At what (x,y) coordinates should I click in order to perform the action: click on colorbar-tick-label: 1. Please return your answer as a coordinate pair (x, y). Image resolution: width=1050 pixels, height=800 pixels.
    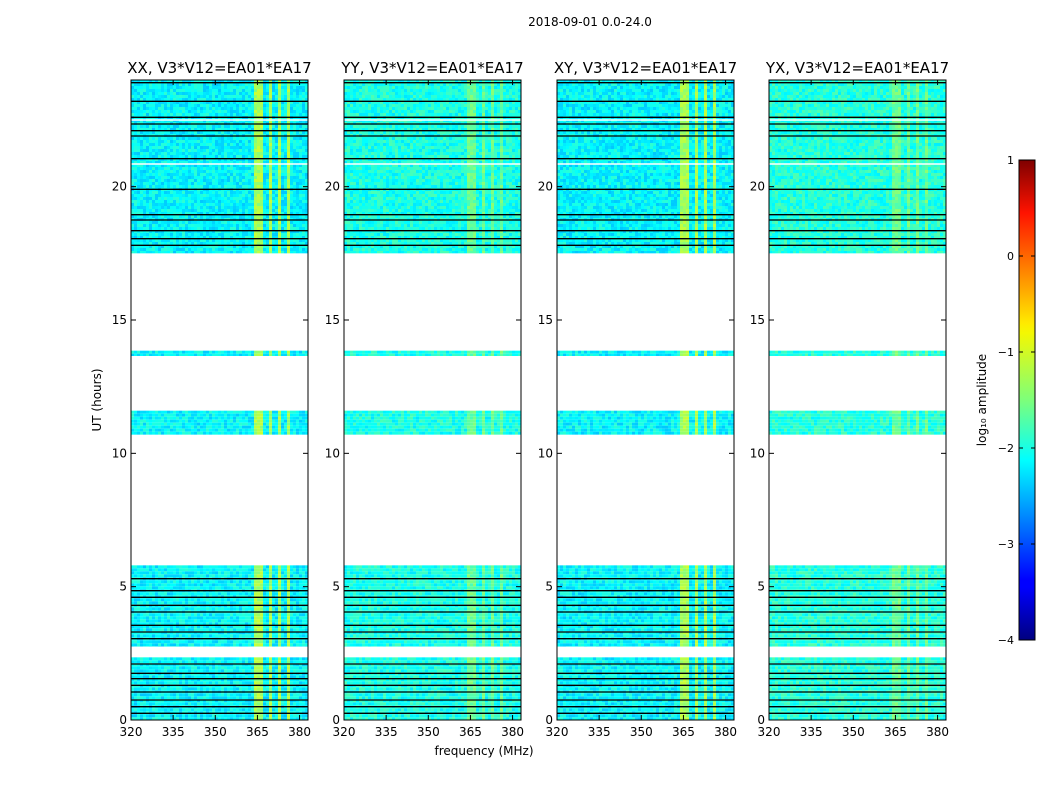
    Looking at the image, I should click on (1010, 160).